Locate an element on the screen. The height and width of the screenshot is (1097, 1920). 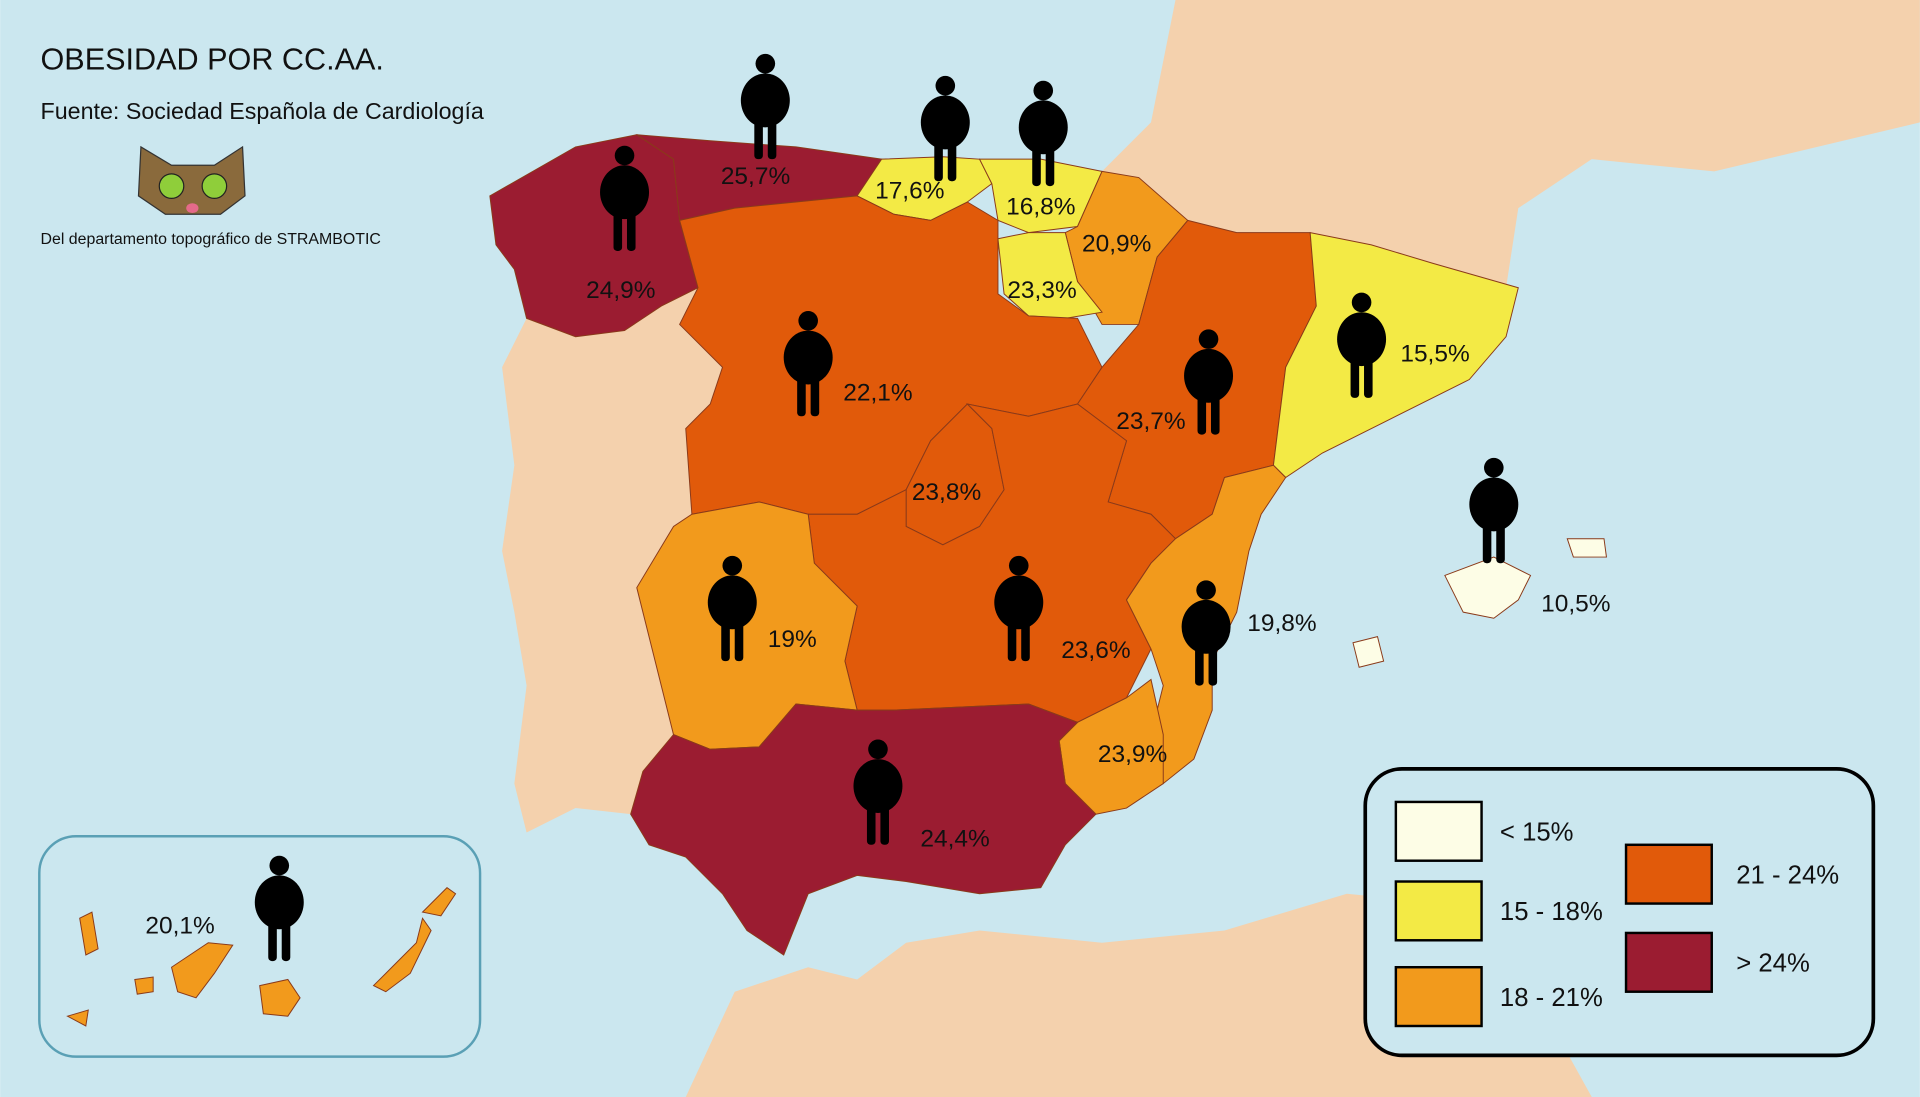
canarias-inset is located at coordinates (260, 946).